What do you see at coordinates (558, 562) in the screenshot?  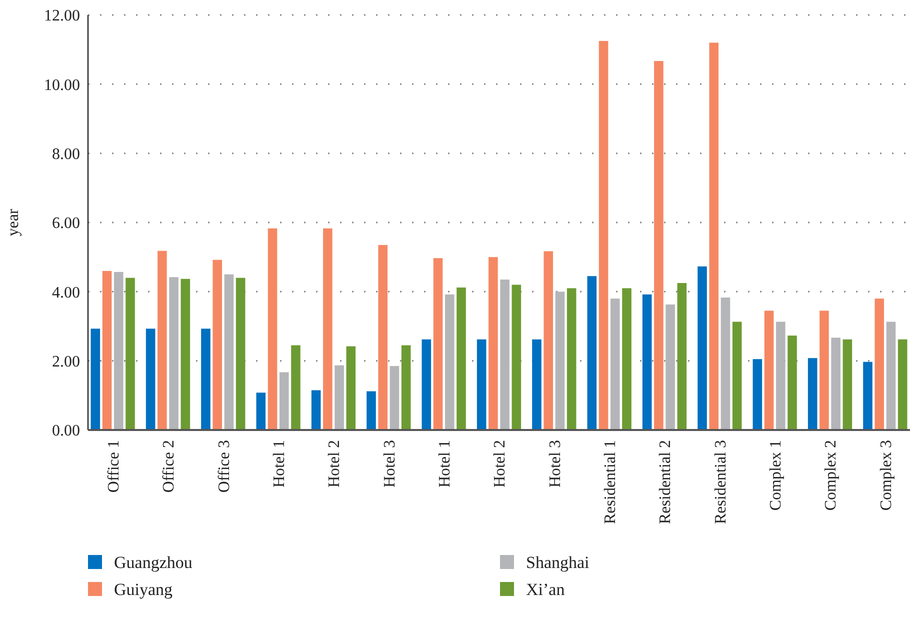 I see `legend-label: Shanghai` at bounding box center [558, 562].